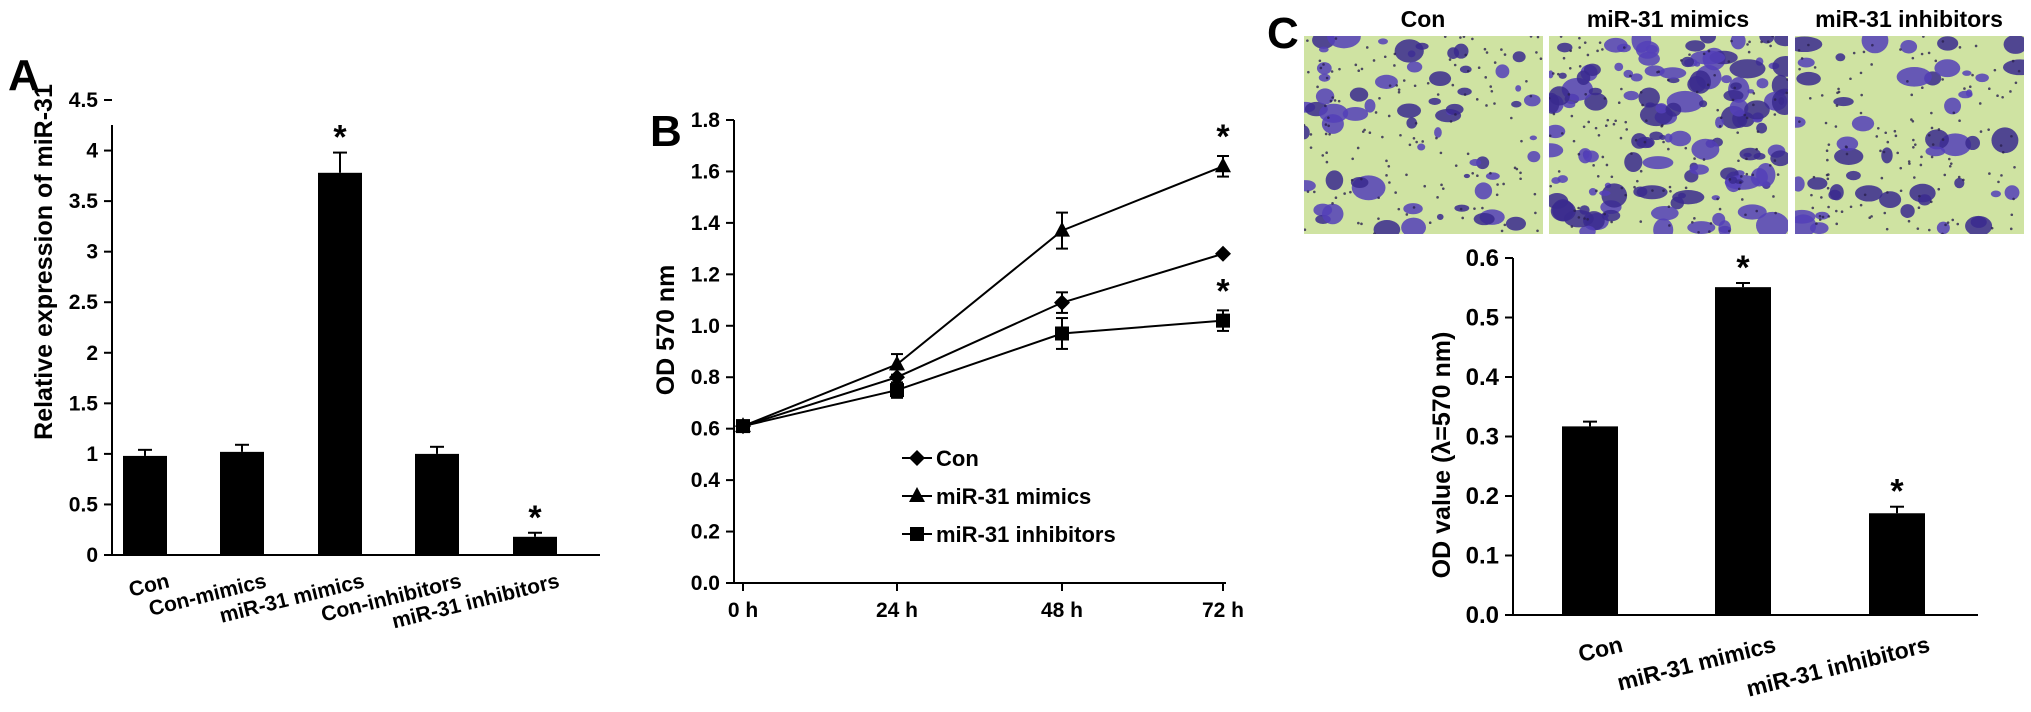 The height and width of the screenshot is (712, 2031). What do you see at coordinates (1909, 19) in the screenshot?
I see `micrograph-title: miR-31 inhibitors` at bounding box center [1909, 19].